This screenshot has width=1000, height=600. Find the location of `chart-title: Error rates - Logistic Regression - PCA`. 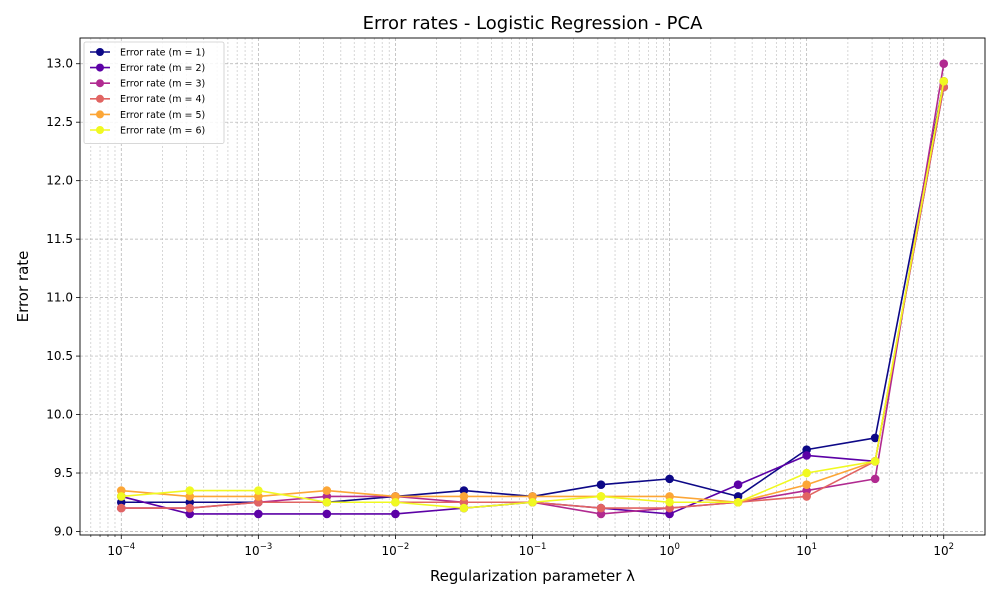

chart-title: Error rates - Logistic Regression - PCA is located at coordinates (533, 23).